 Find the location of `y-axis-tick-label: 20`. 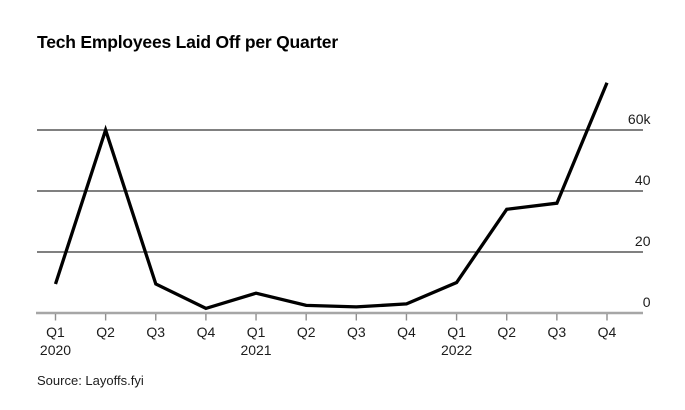

y-axis-tick-label: 20 is located at coordinates (643, 241).